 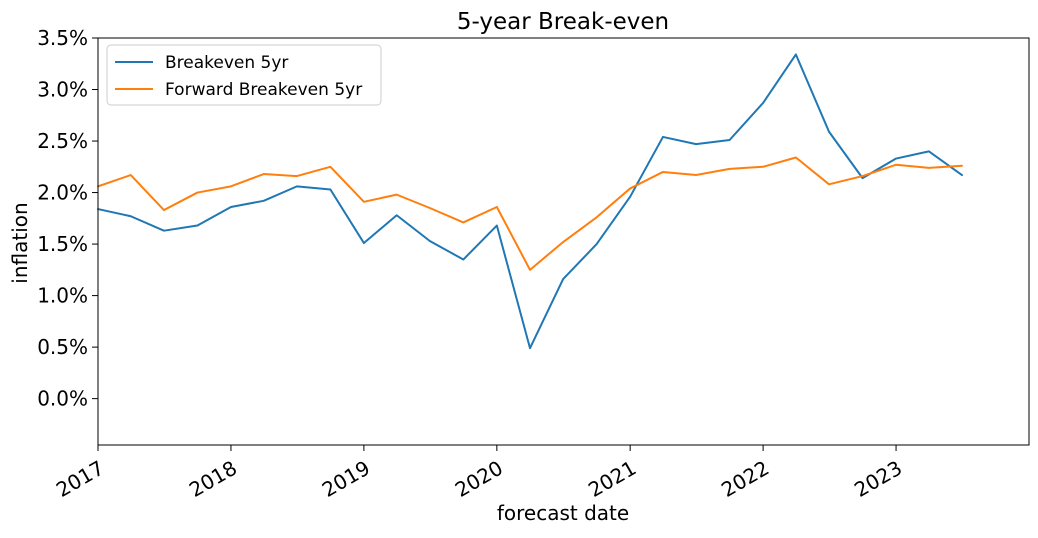 I want to click on legend-box, so click(x=244, y=75).